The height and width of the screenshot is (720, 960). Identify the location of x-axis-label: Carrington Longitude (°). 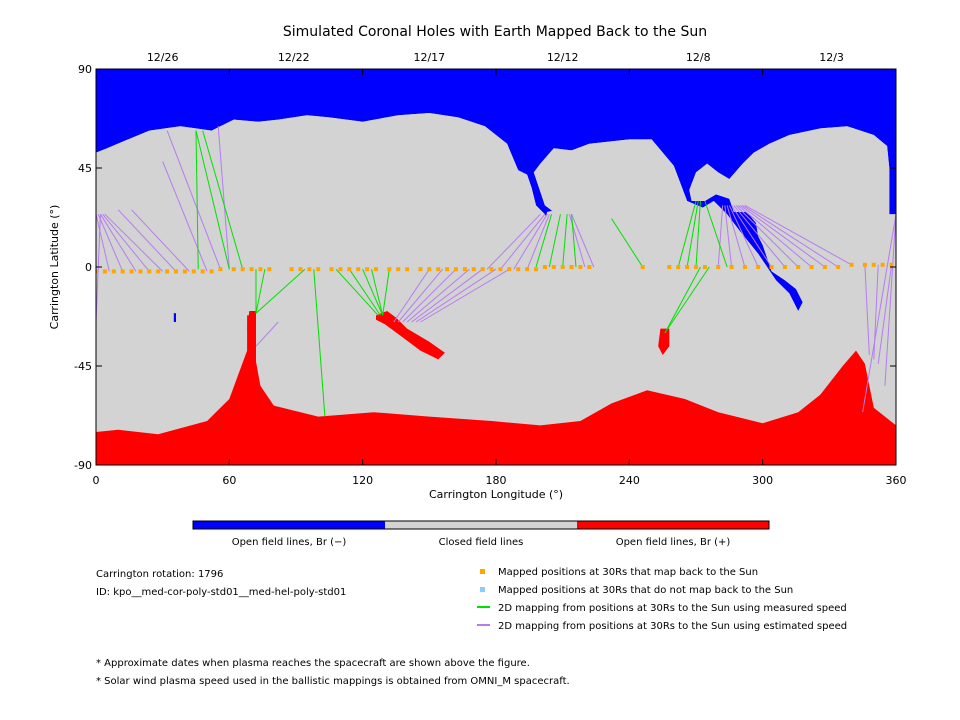
(496, 494).